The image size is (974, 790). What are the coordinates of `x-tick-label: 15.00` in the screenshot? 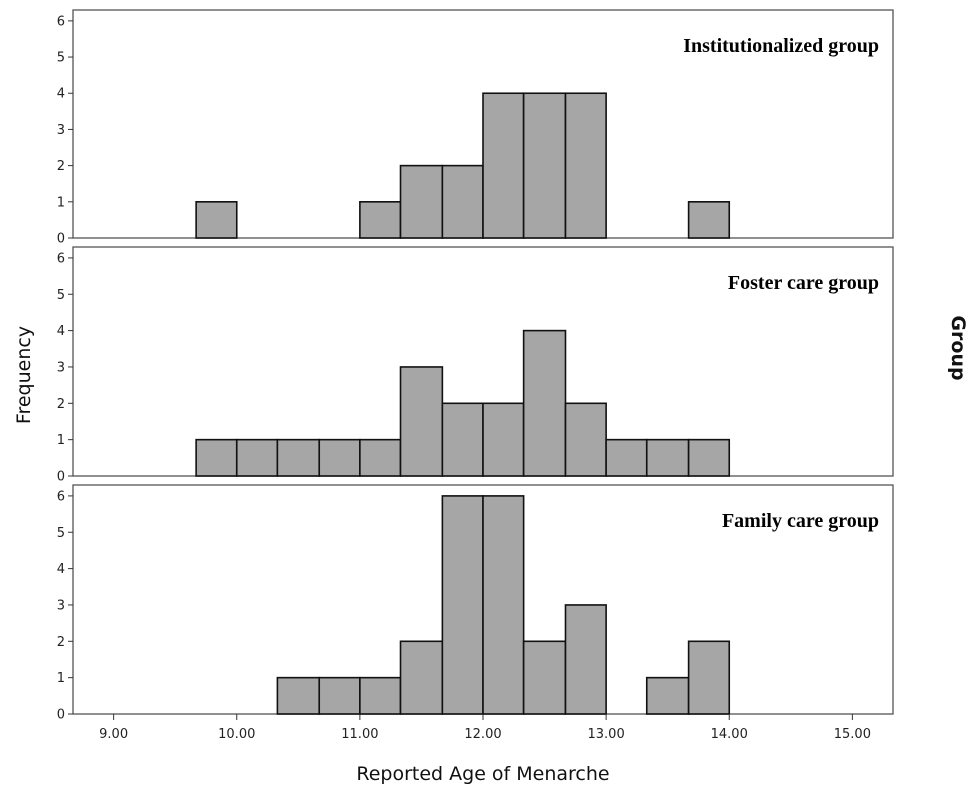 It's located at (852, 734).